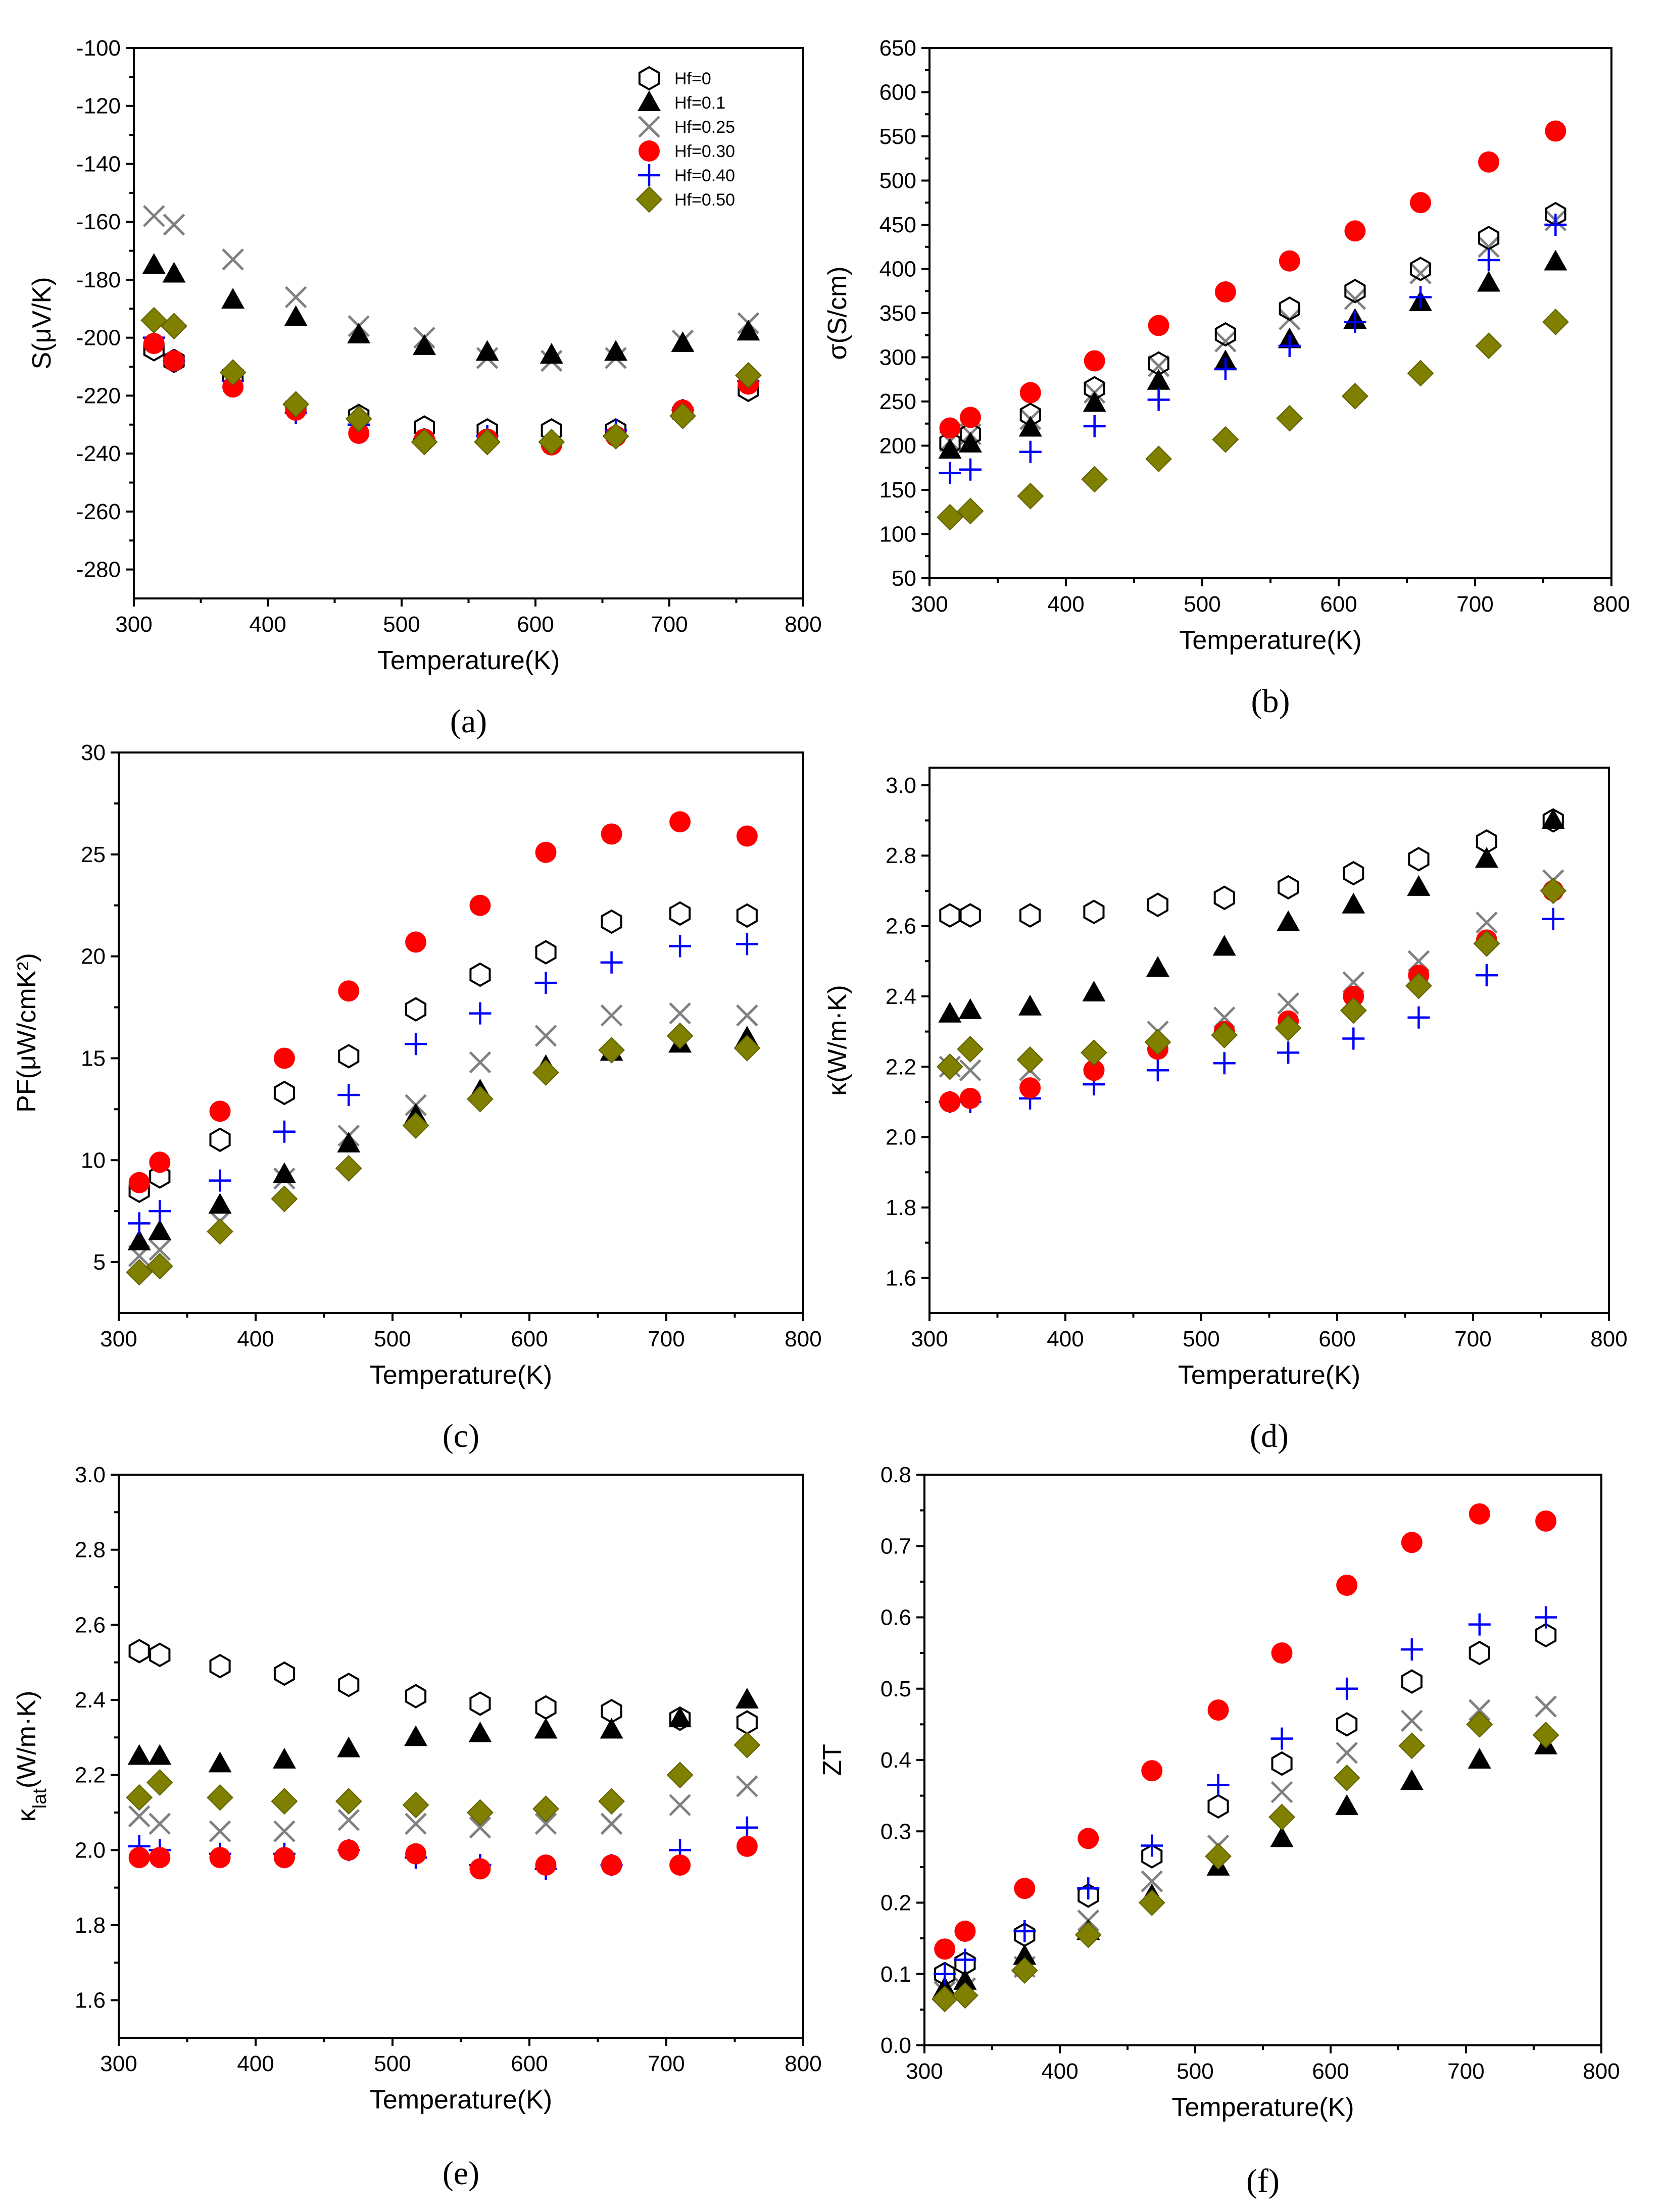  I want to click on y-tick-label: 2.6, so click(901, 926).